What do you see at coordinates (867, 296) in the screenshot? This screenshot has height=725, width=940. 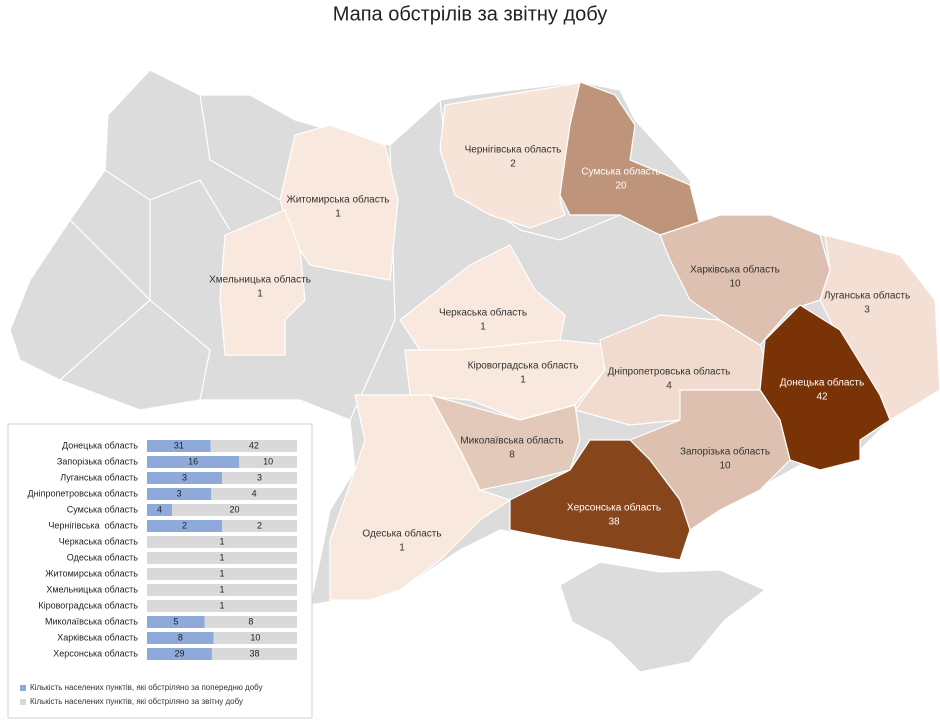 I see `region-name: Луганська область` at bounding box center [867, 296].